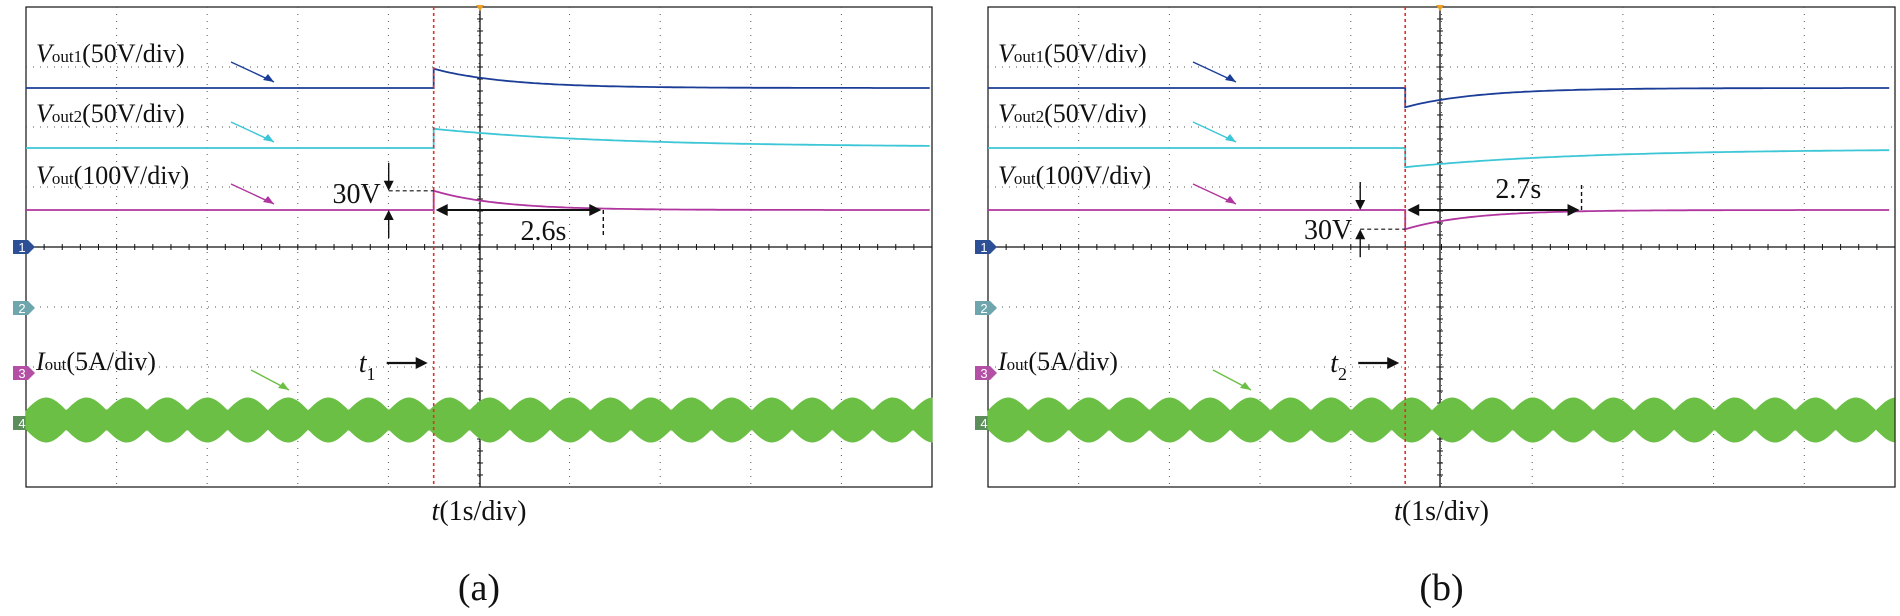 The height and width of the screenshot is (616, 1900). What do you see at coordinates (479, 588) in the screenshot?
I see `panel-caption: (a)` at bounding box center [479, 588].